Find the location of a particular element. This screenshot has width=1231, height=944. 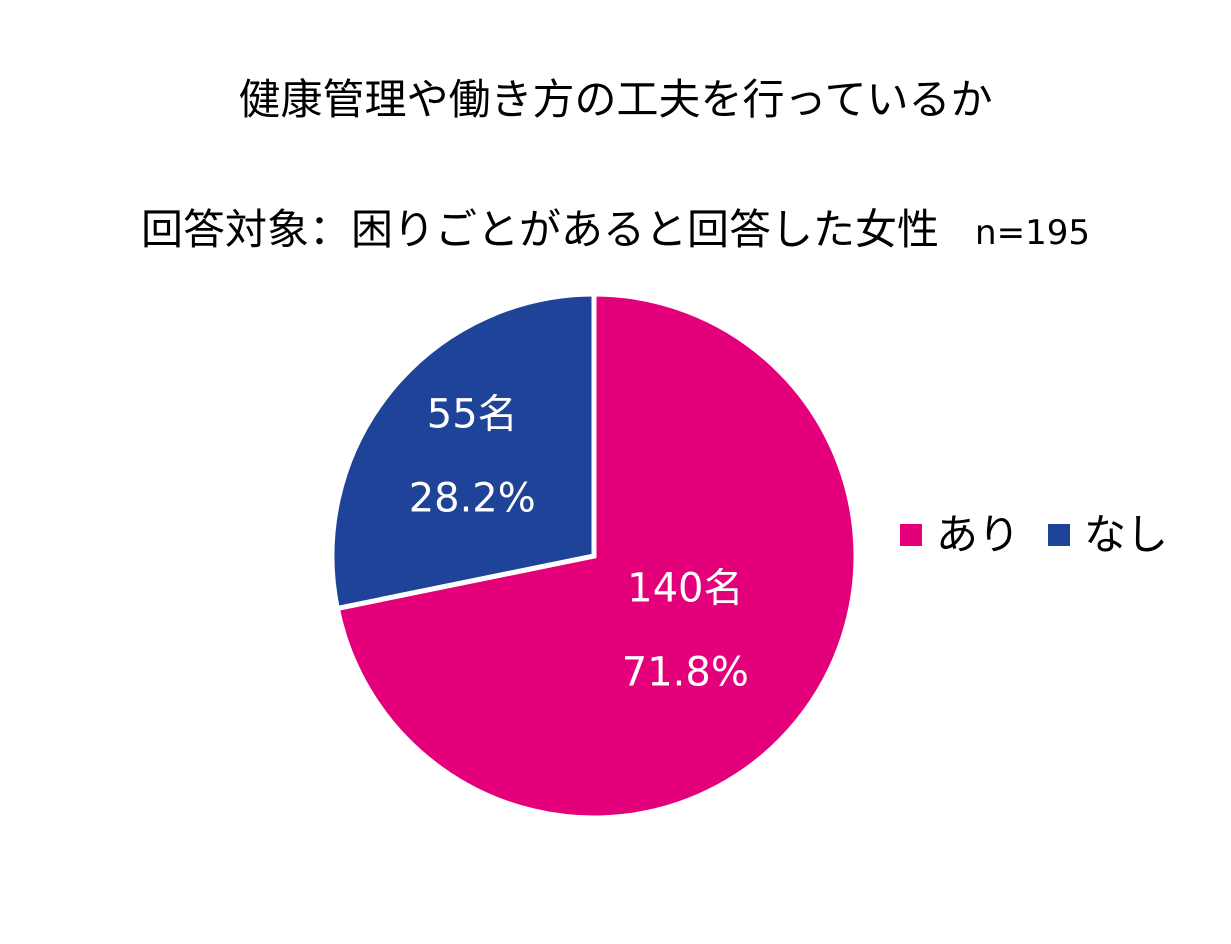

legend-swatch-ari is located at coordinates (911, 535).